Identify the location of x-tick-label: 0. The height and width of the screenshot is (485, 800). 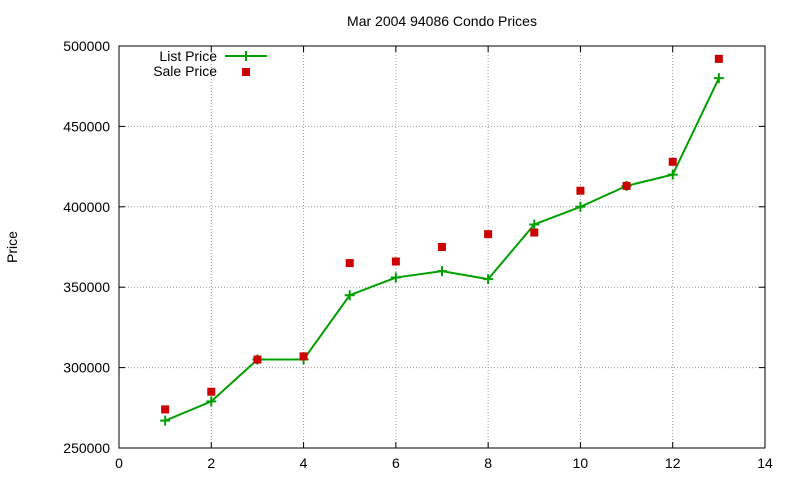
(119, 463).